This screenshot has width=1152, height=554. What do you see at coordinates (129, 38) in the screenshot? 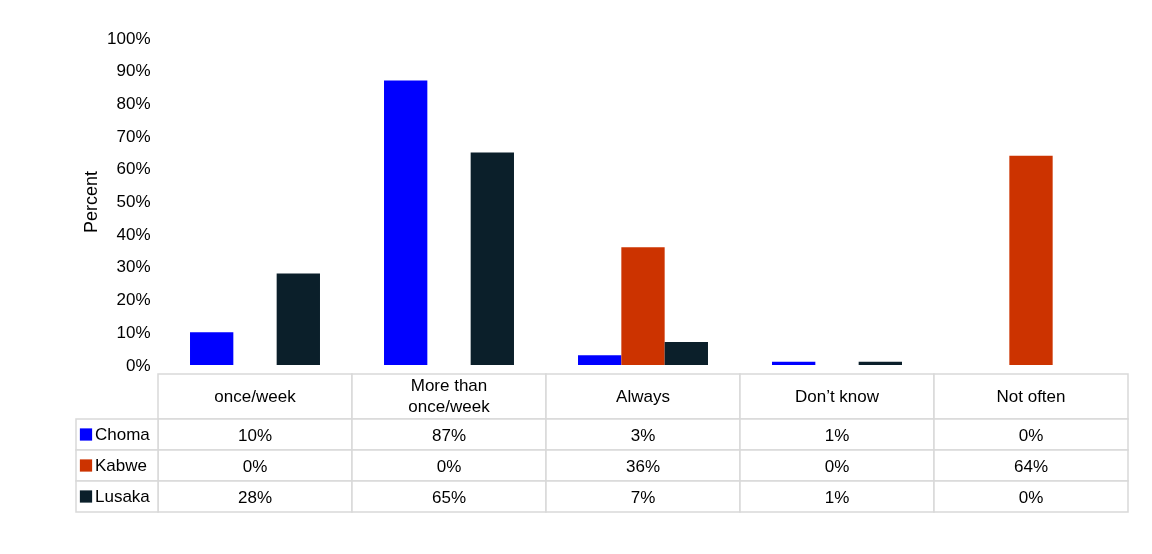
I see `y-tick-label: 100%` at bounding box center [129, 38].